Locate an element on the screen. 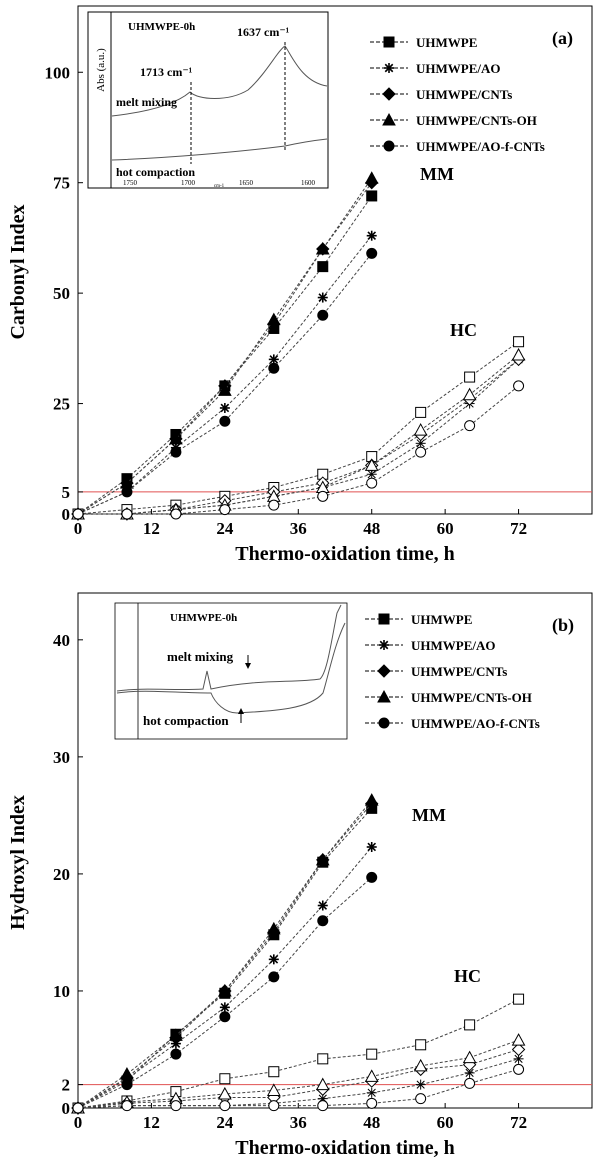  legend-item: UHMWPE is located at coordinates (418, 619).